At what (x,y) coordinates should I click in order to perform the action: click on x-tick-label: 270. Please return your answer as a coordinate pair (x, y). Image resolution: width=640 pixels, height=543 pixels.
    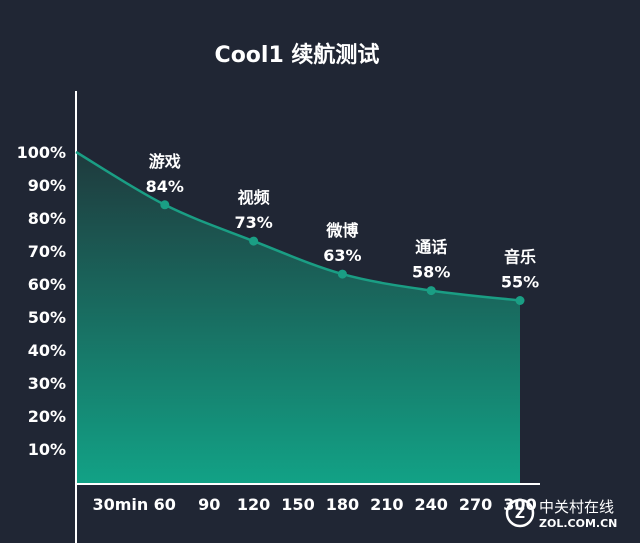
    Looking at the image, I should click on (475, 504).